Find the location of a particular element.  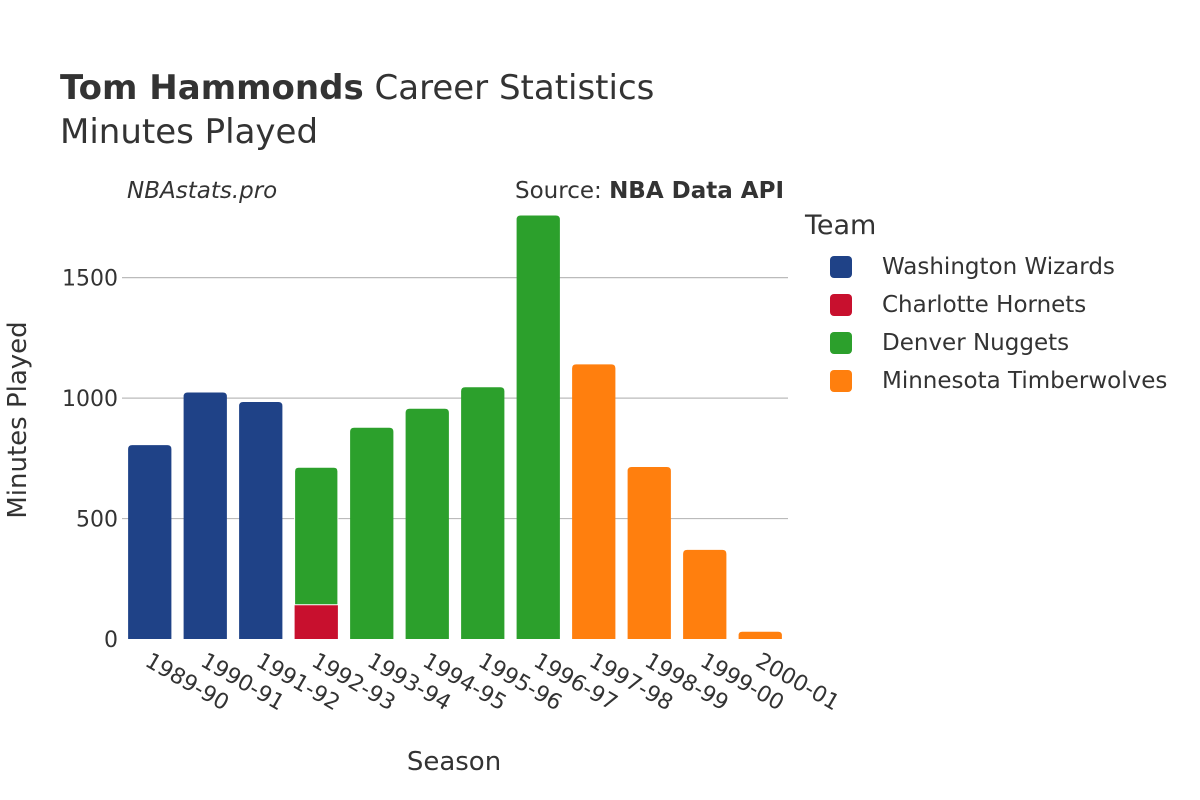

y-tick-label: 1500 is located at coordinates (90, 279).